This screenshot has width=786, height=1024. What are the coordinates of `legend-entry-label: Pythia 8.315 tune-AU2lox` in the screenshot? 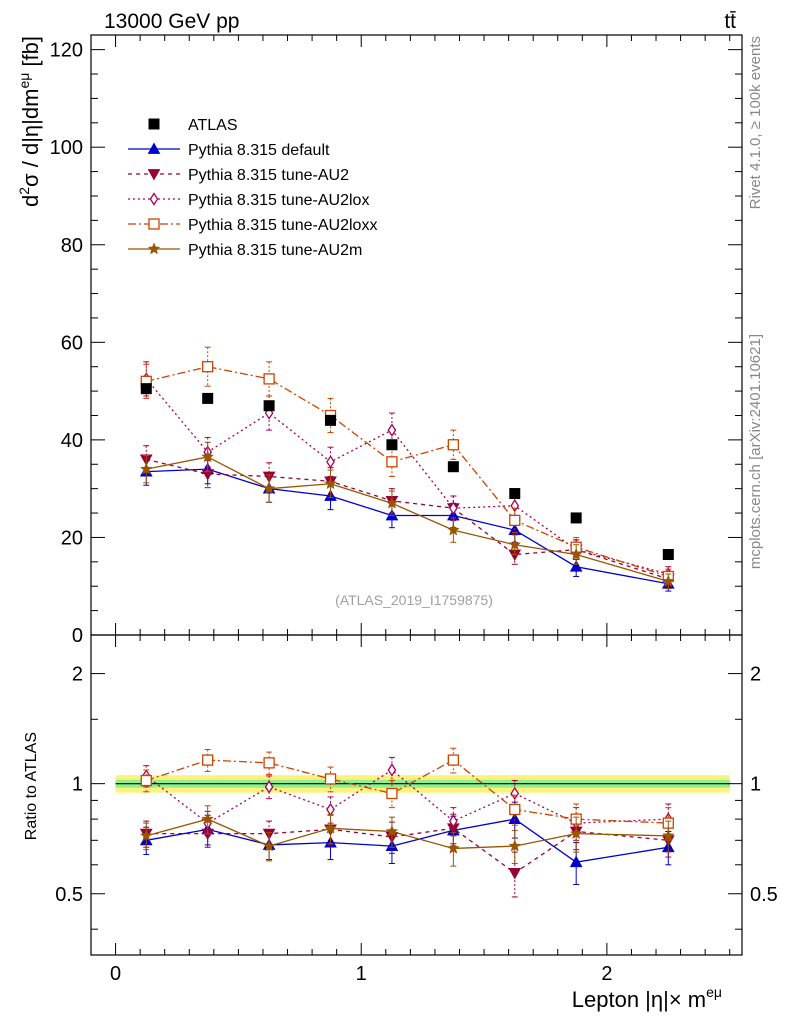 It's located at (278, 200).